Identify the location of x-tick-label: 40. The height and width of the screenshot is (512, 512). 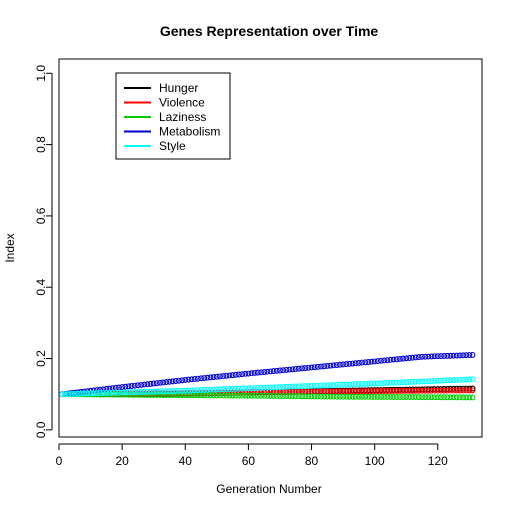
(186, 461).